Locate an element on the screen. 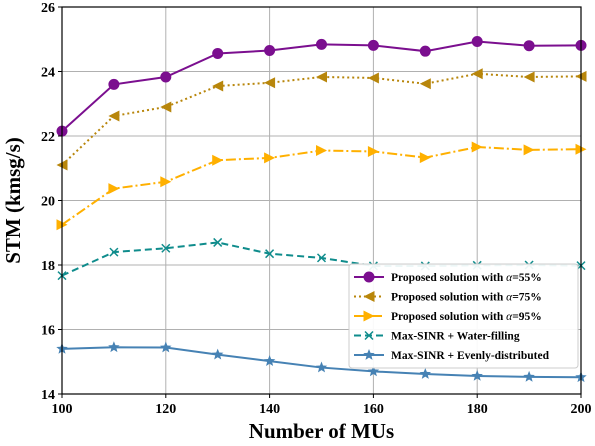 This screenshot has width=595, height=446. legend-item: Proposed solution with α=95% is located at coordinates (448, 316).